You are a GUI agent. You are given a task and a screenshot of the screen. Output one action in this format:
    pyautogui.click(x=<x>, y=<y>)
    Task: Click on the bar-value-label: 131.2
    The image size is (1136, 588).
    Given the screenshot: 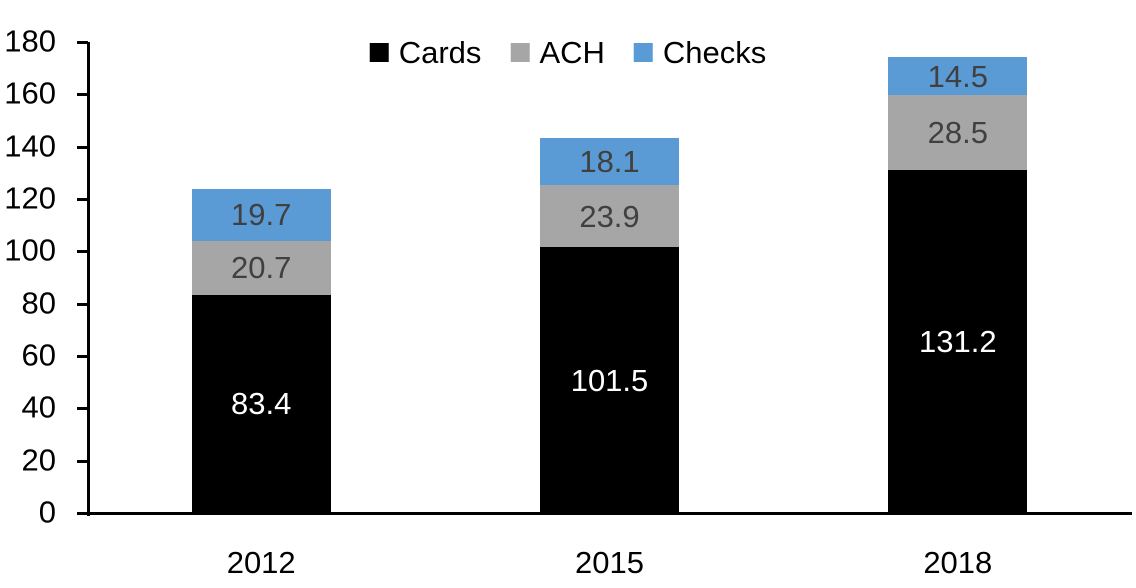 What is the action you would take?
    pyautogui.click(x=958, y=341)
    